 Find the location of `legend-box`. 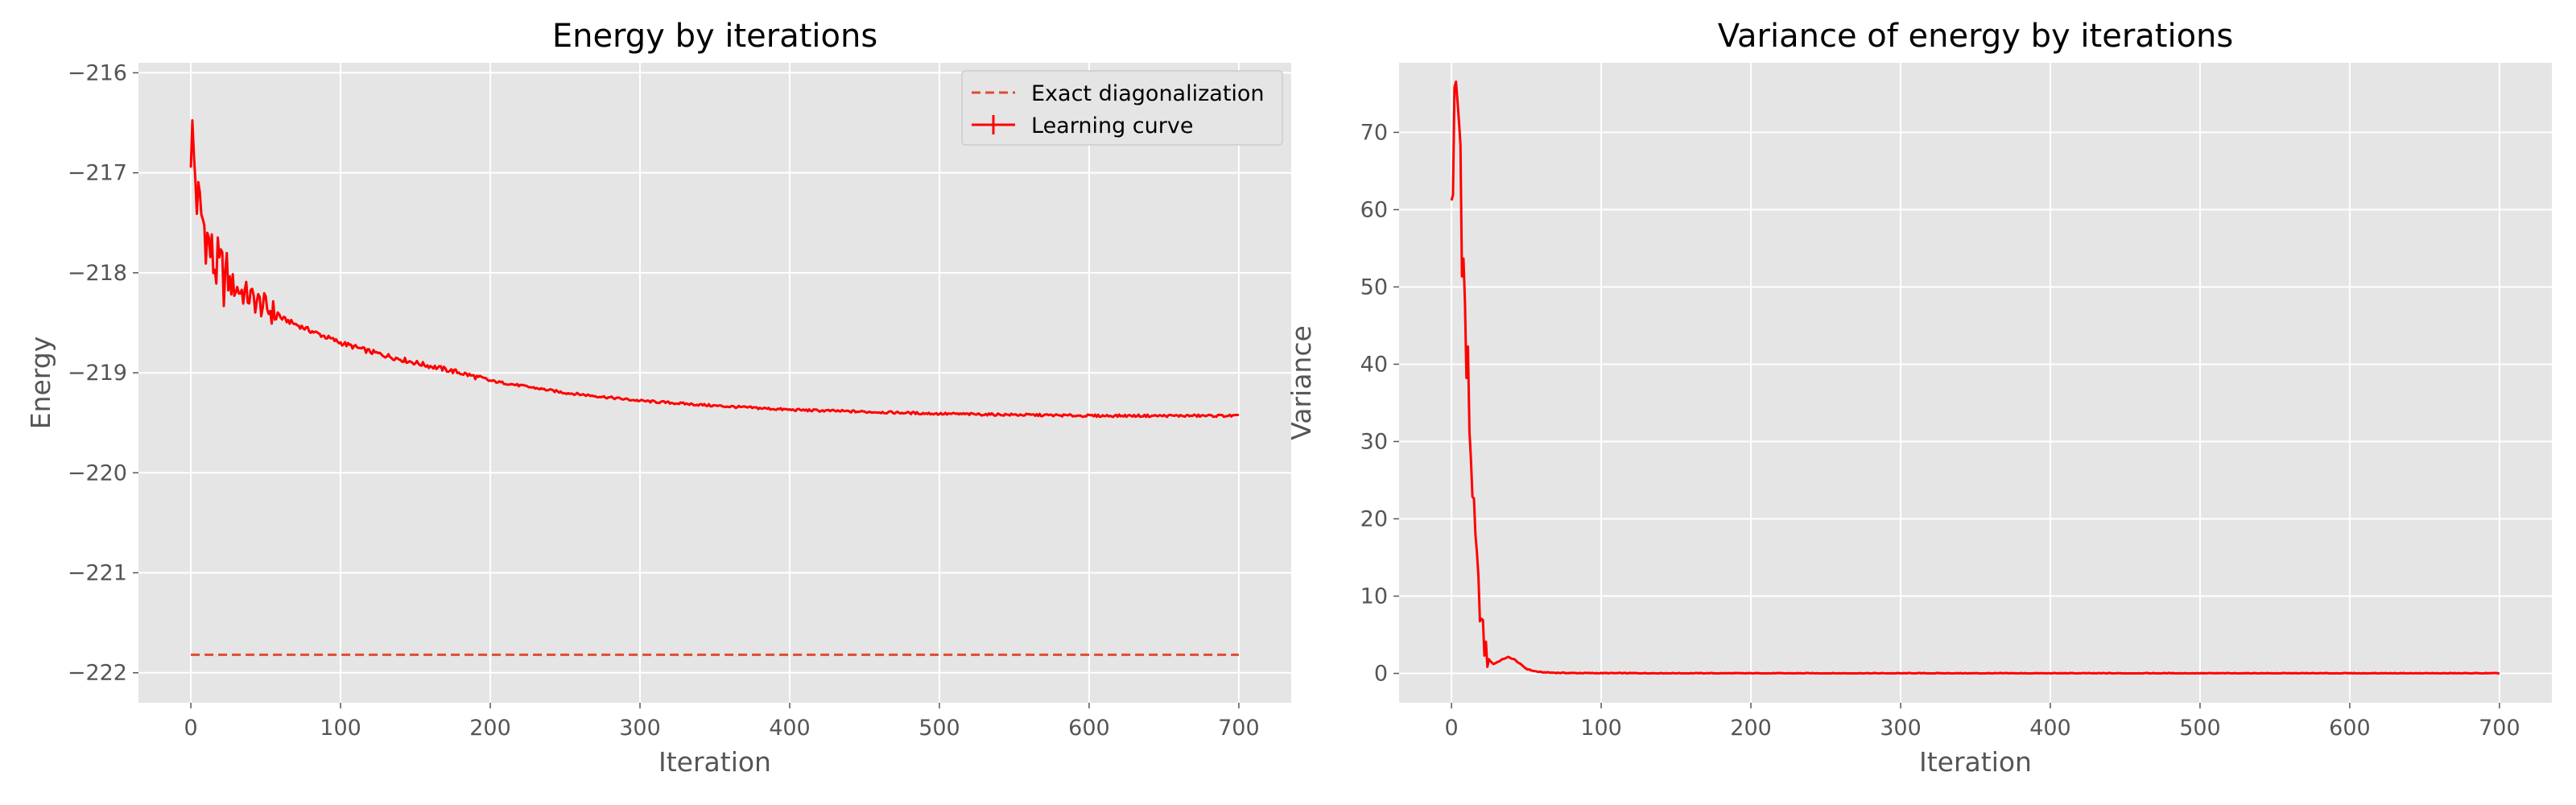

legend-box is located at coordinates (1122, 108).